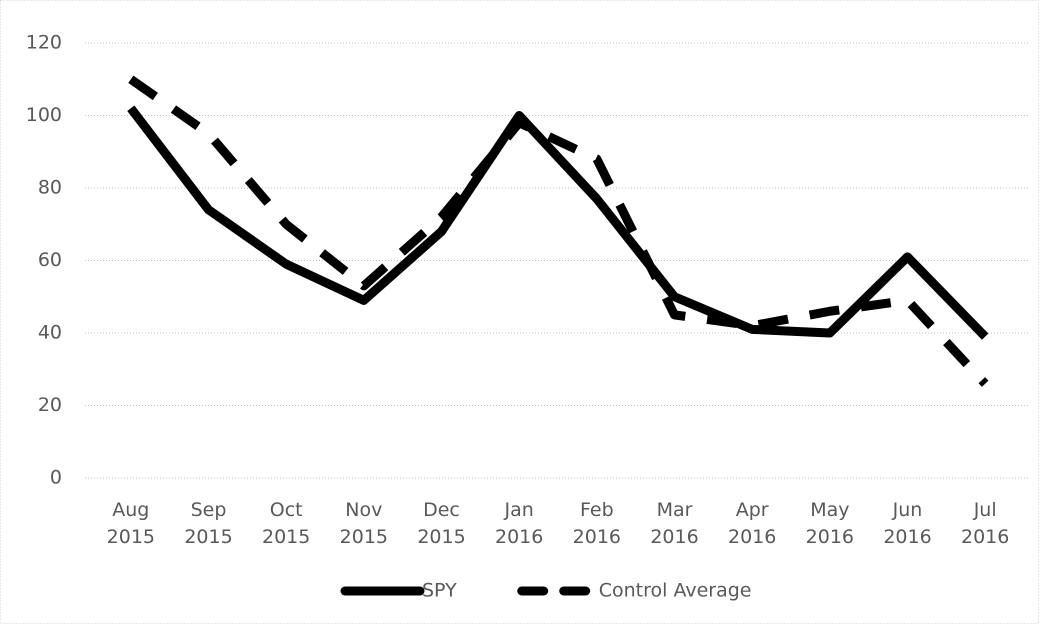 The width and height of the screenshot is (1040, 625). I want to click on x-tick-label: Feb 2016, so click(597, 523).